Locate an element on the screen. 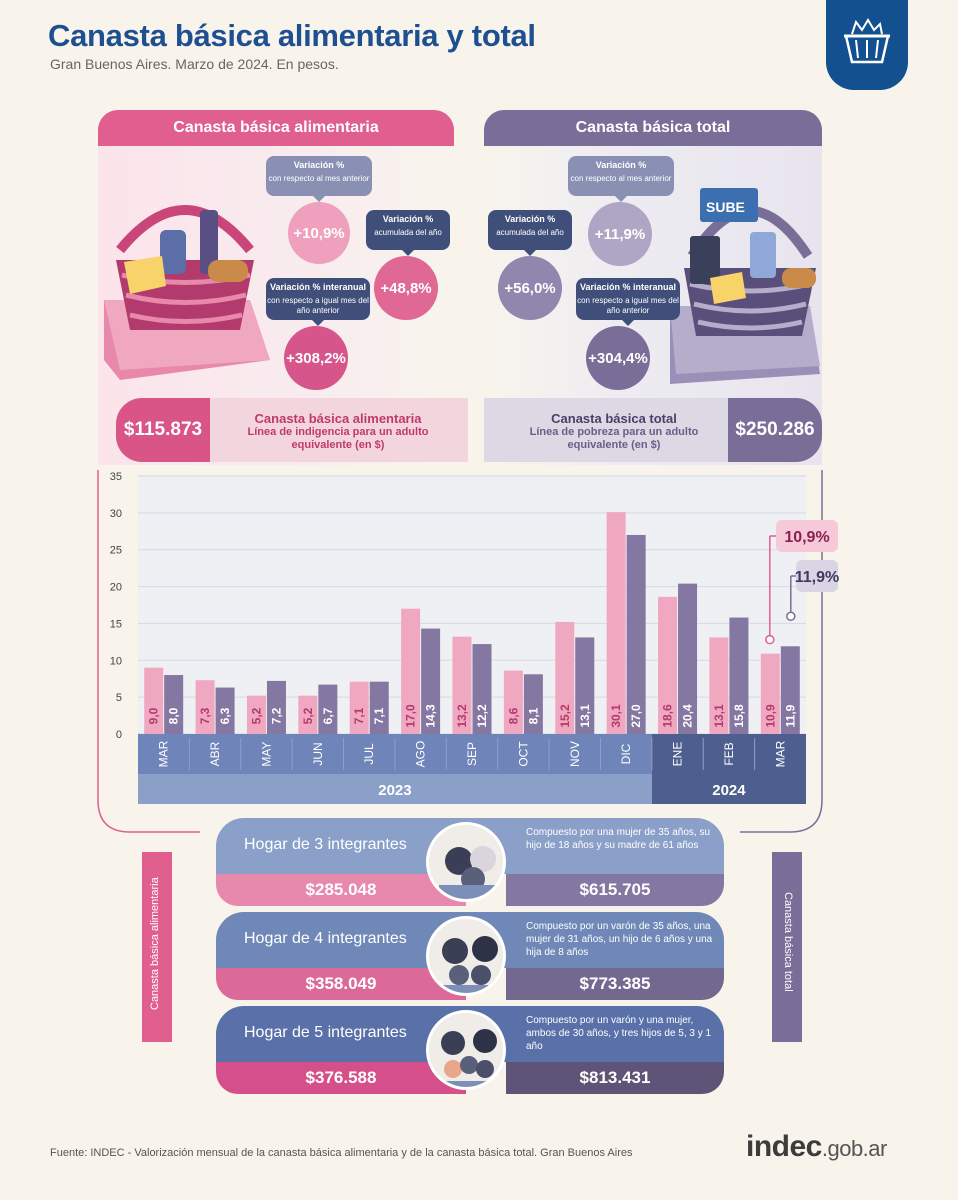 Image resolution: width=958 pixels, height=1200 pixels. category-label: ABR is located at coordinates (215, 753).